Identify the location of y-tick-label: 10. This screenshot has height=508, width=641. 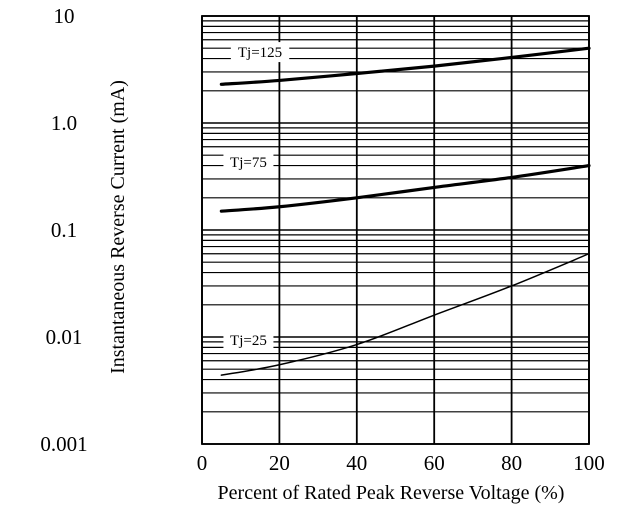
(64, 16).